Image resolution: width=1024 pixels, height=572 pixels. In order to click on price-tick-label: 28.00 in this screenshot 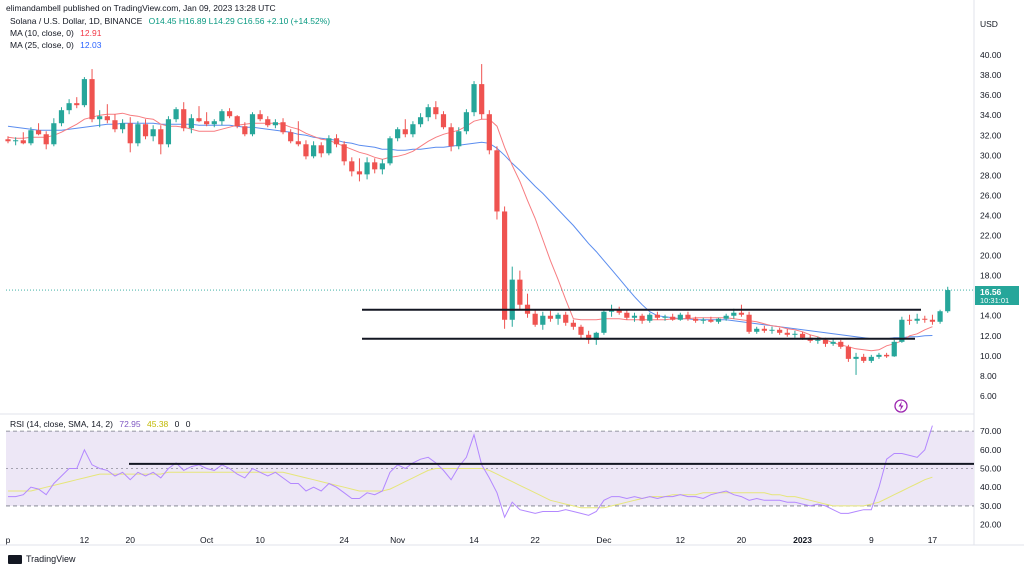, I will do `click(991, 175)`.